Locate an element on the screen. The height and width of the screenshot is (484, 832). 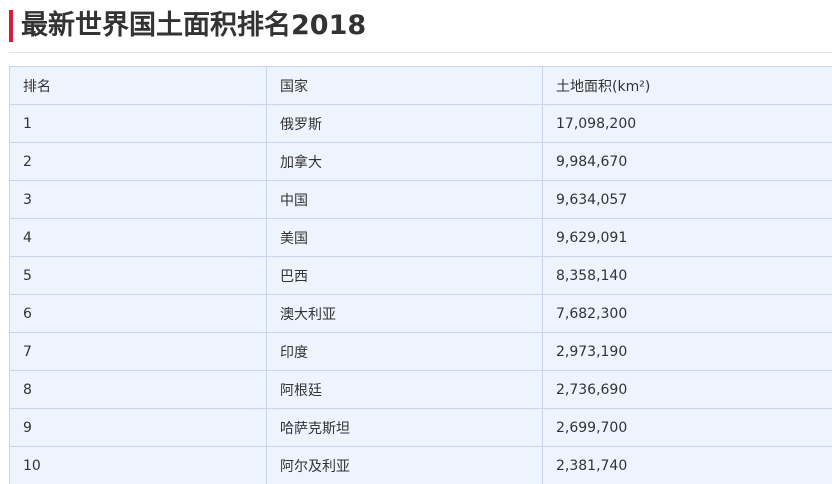
area-cell: 2,736,690 is located at coordinates (687, 389).